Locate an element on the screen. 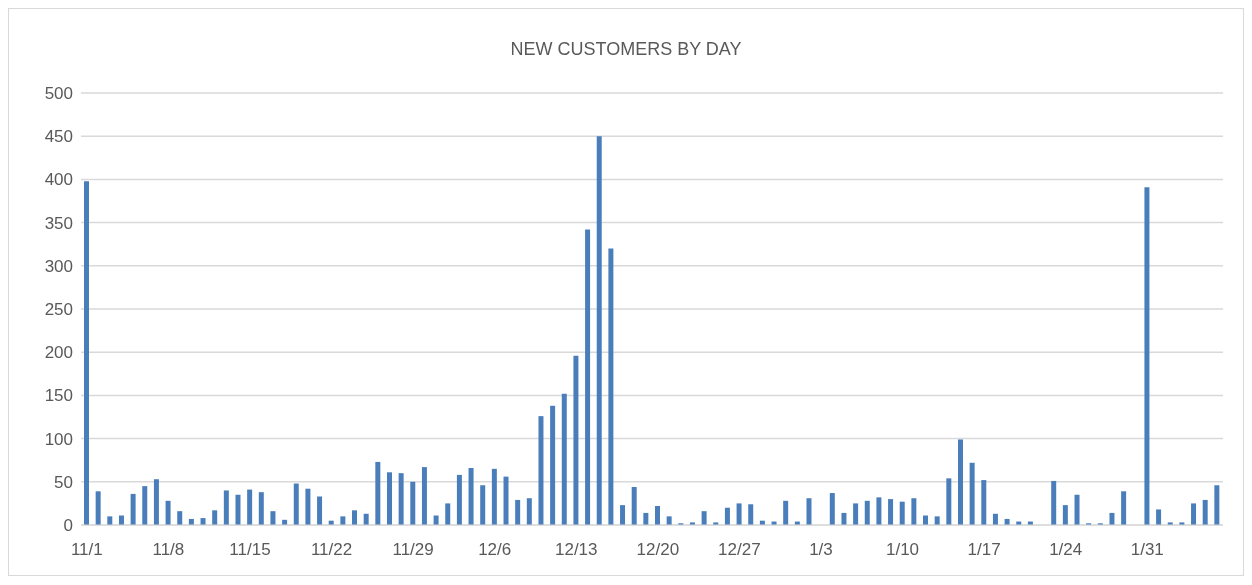  y-tick-label: 500 is located at coordinates (58, 94).